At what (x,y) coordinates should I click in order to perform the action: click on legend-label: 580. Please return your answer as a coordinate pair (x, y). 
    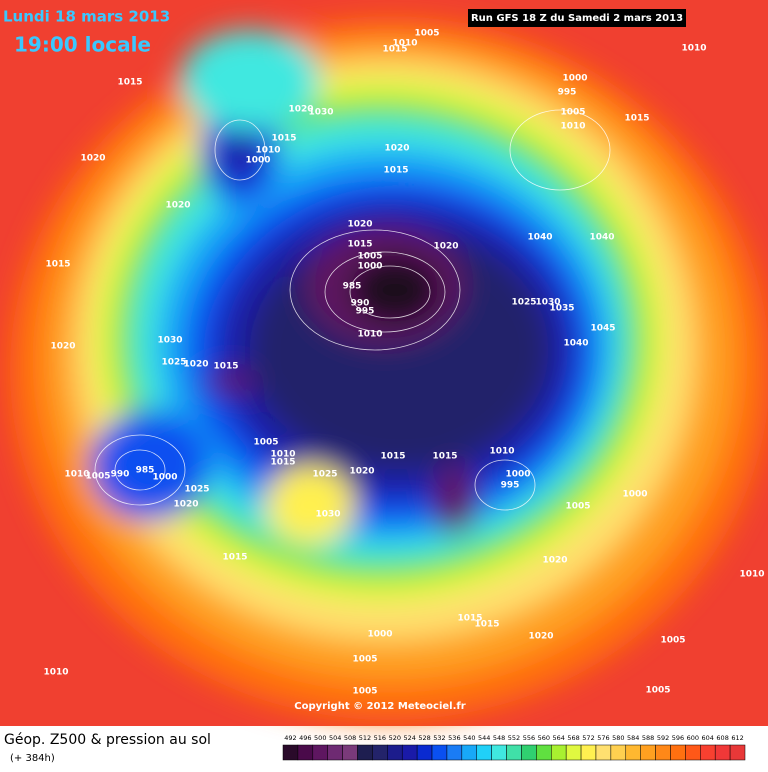
    Looking at the image, I should click on (618, 738).